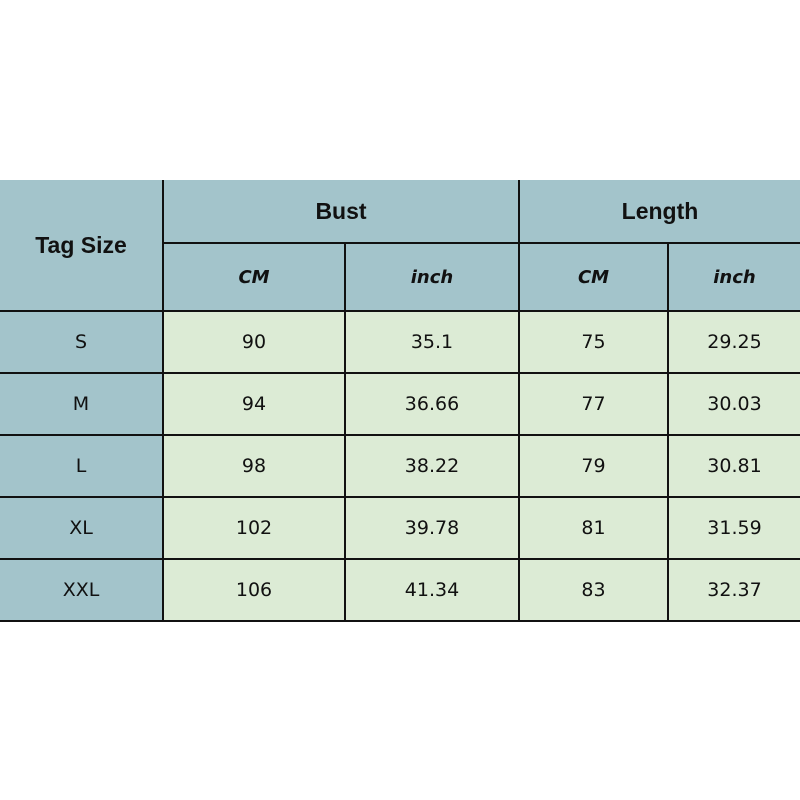 This screenshot has height=800, width=800. Describe the element at coordinates (431, 277) in the screenshot. I see `bust-inch-header: inch` at that location.